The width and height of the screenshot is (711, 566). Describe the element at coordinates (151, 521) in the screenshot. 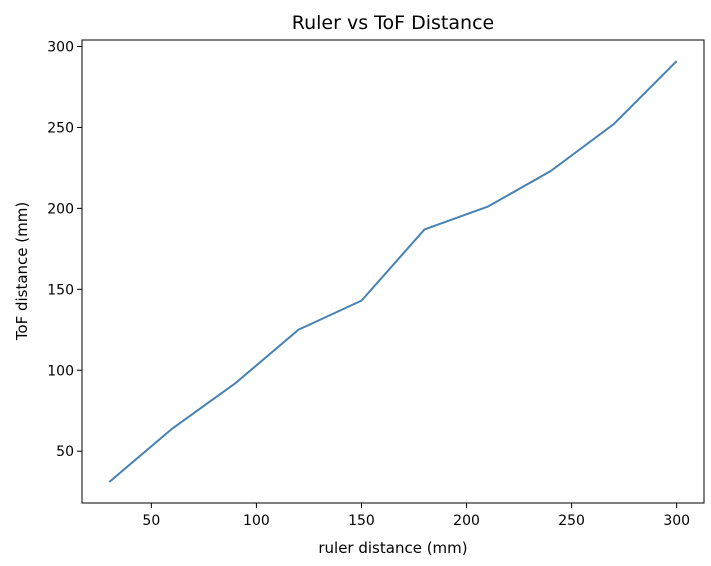

I see `x-tick-label: 50` at that location.